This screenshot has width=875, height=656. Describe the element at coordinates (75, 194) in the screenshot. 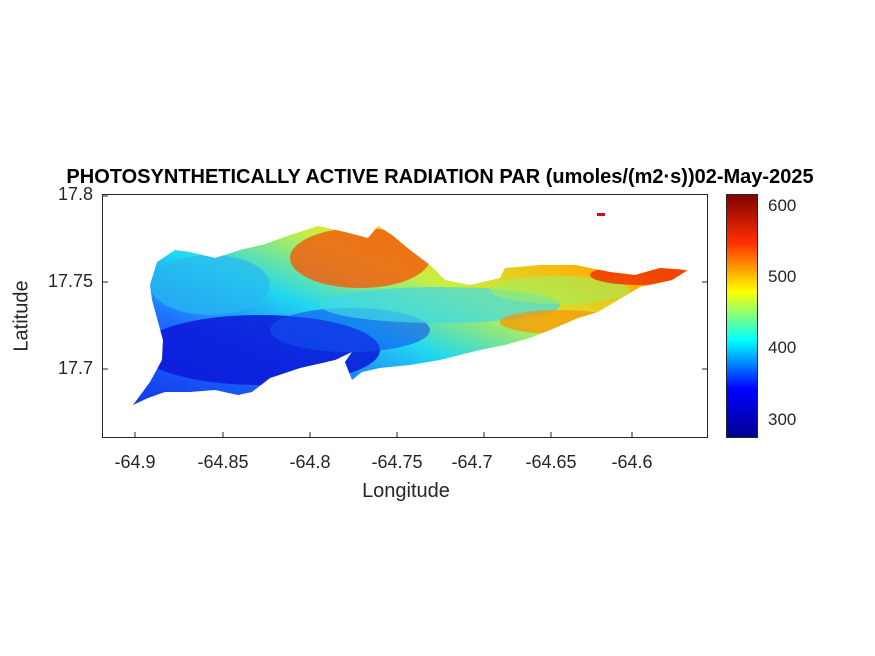

I see `y-tick-label: 17.8` at that location.